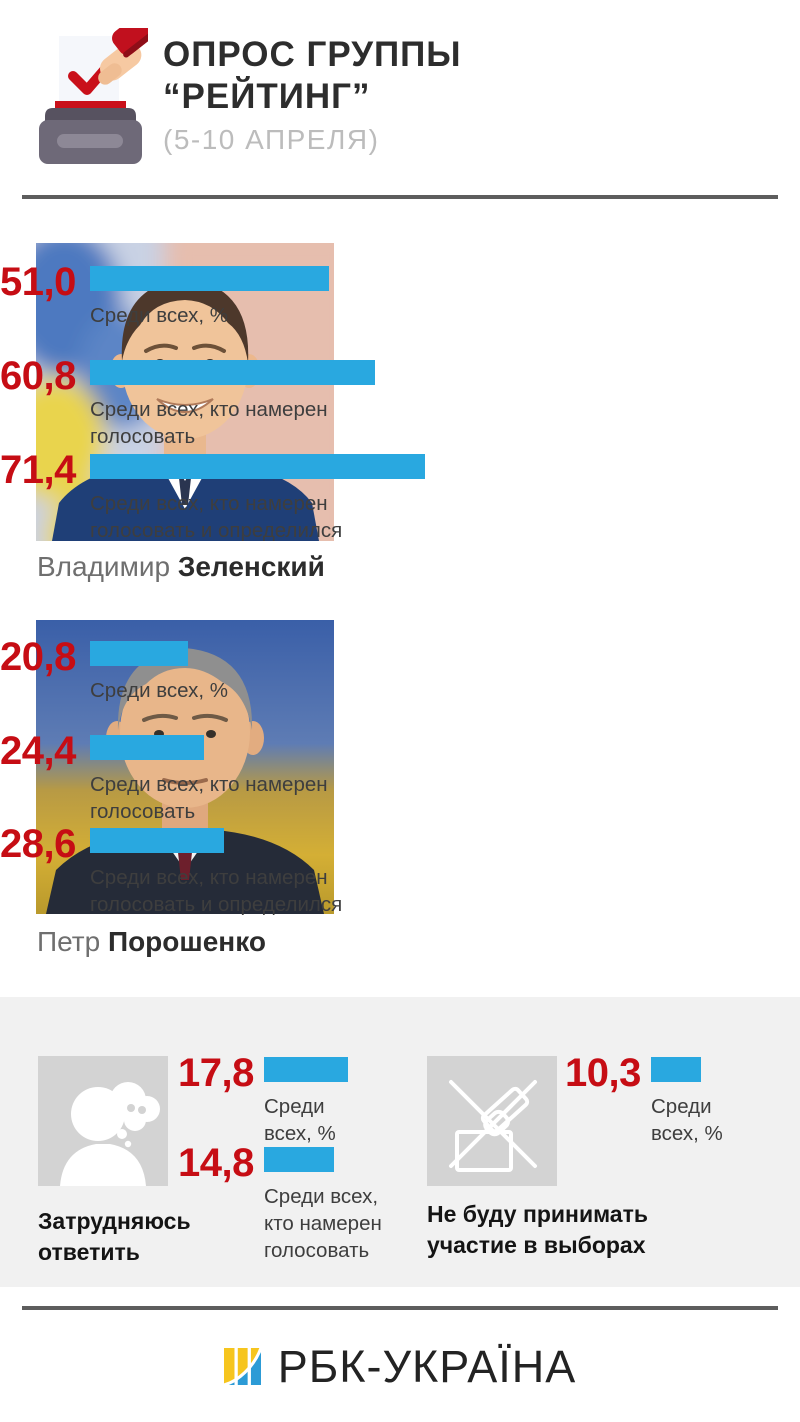 This screenshot has width=800, height=1422. Describe the element at coordinates (38, 751) in the screenshot. I see `stat-value: 24,4` at that location.